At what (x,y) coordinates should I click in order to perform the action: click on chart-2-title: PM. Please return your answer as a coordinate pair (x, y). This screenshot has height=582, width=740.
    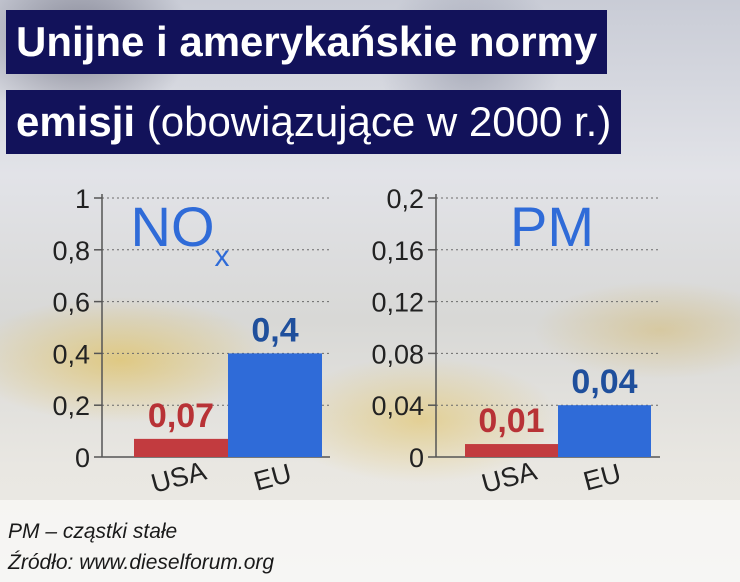
    Looking at the image, I should click on (552, 226).